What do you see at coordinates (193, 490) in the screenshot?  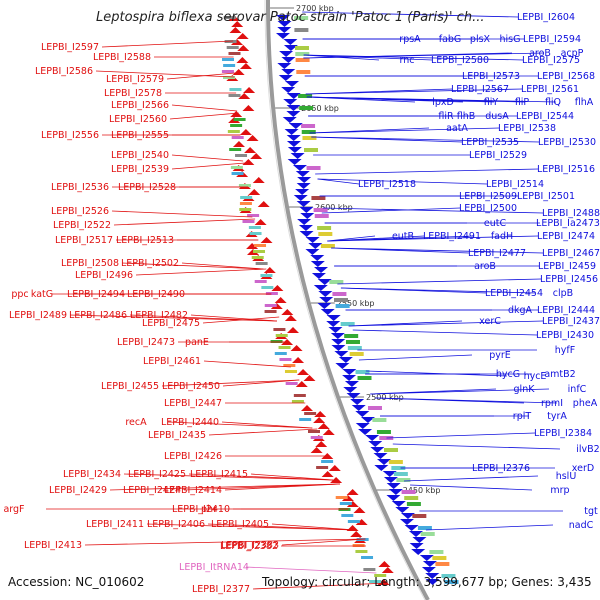 I see `left-gene-label: LEPBI_I2414` at bounding box center [193, 490].